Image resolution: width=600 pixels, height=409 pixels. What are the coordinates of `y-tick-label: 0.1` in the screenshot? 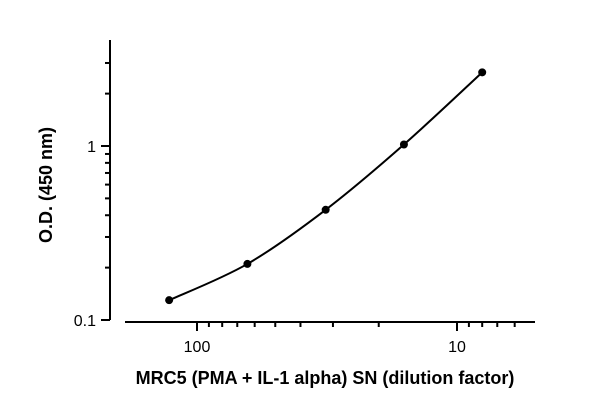 It's located at (85, 321).